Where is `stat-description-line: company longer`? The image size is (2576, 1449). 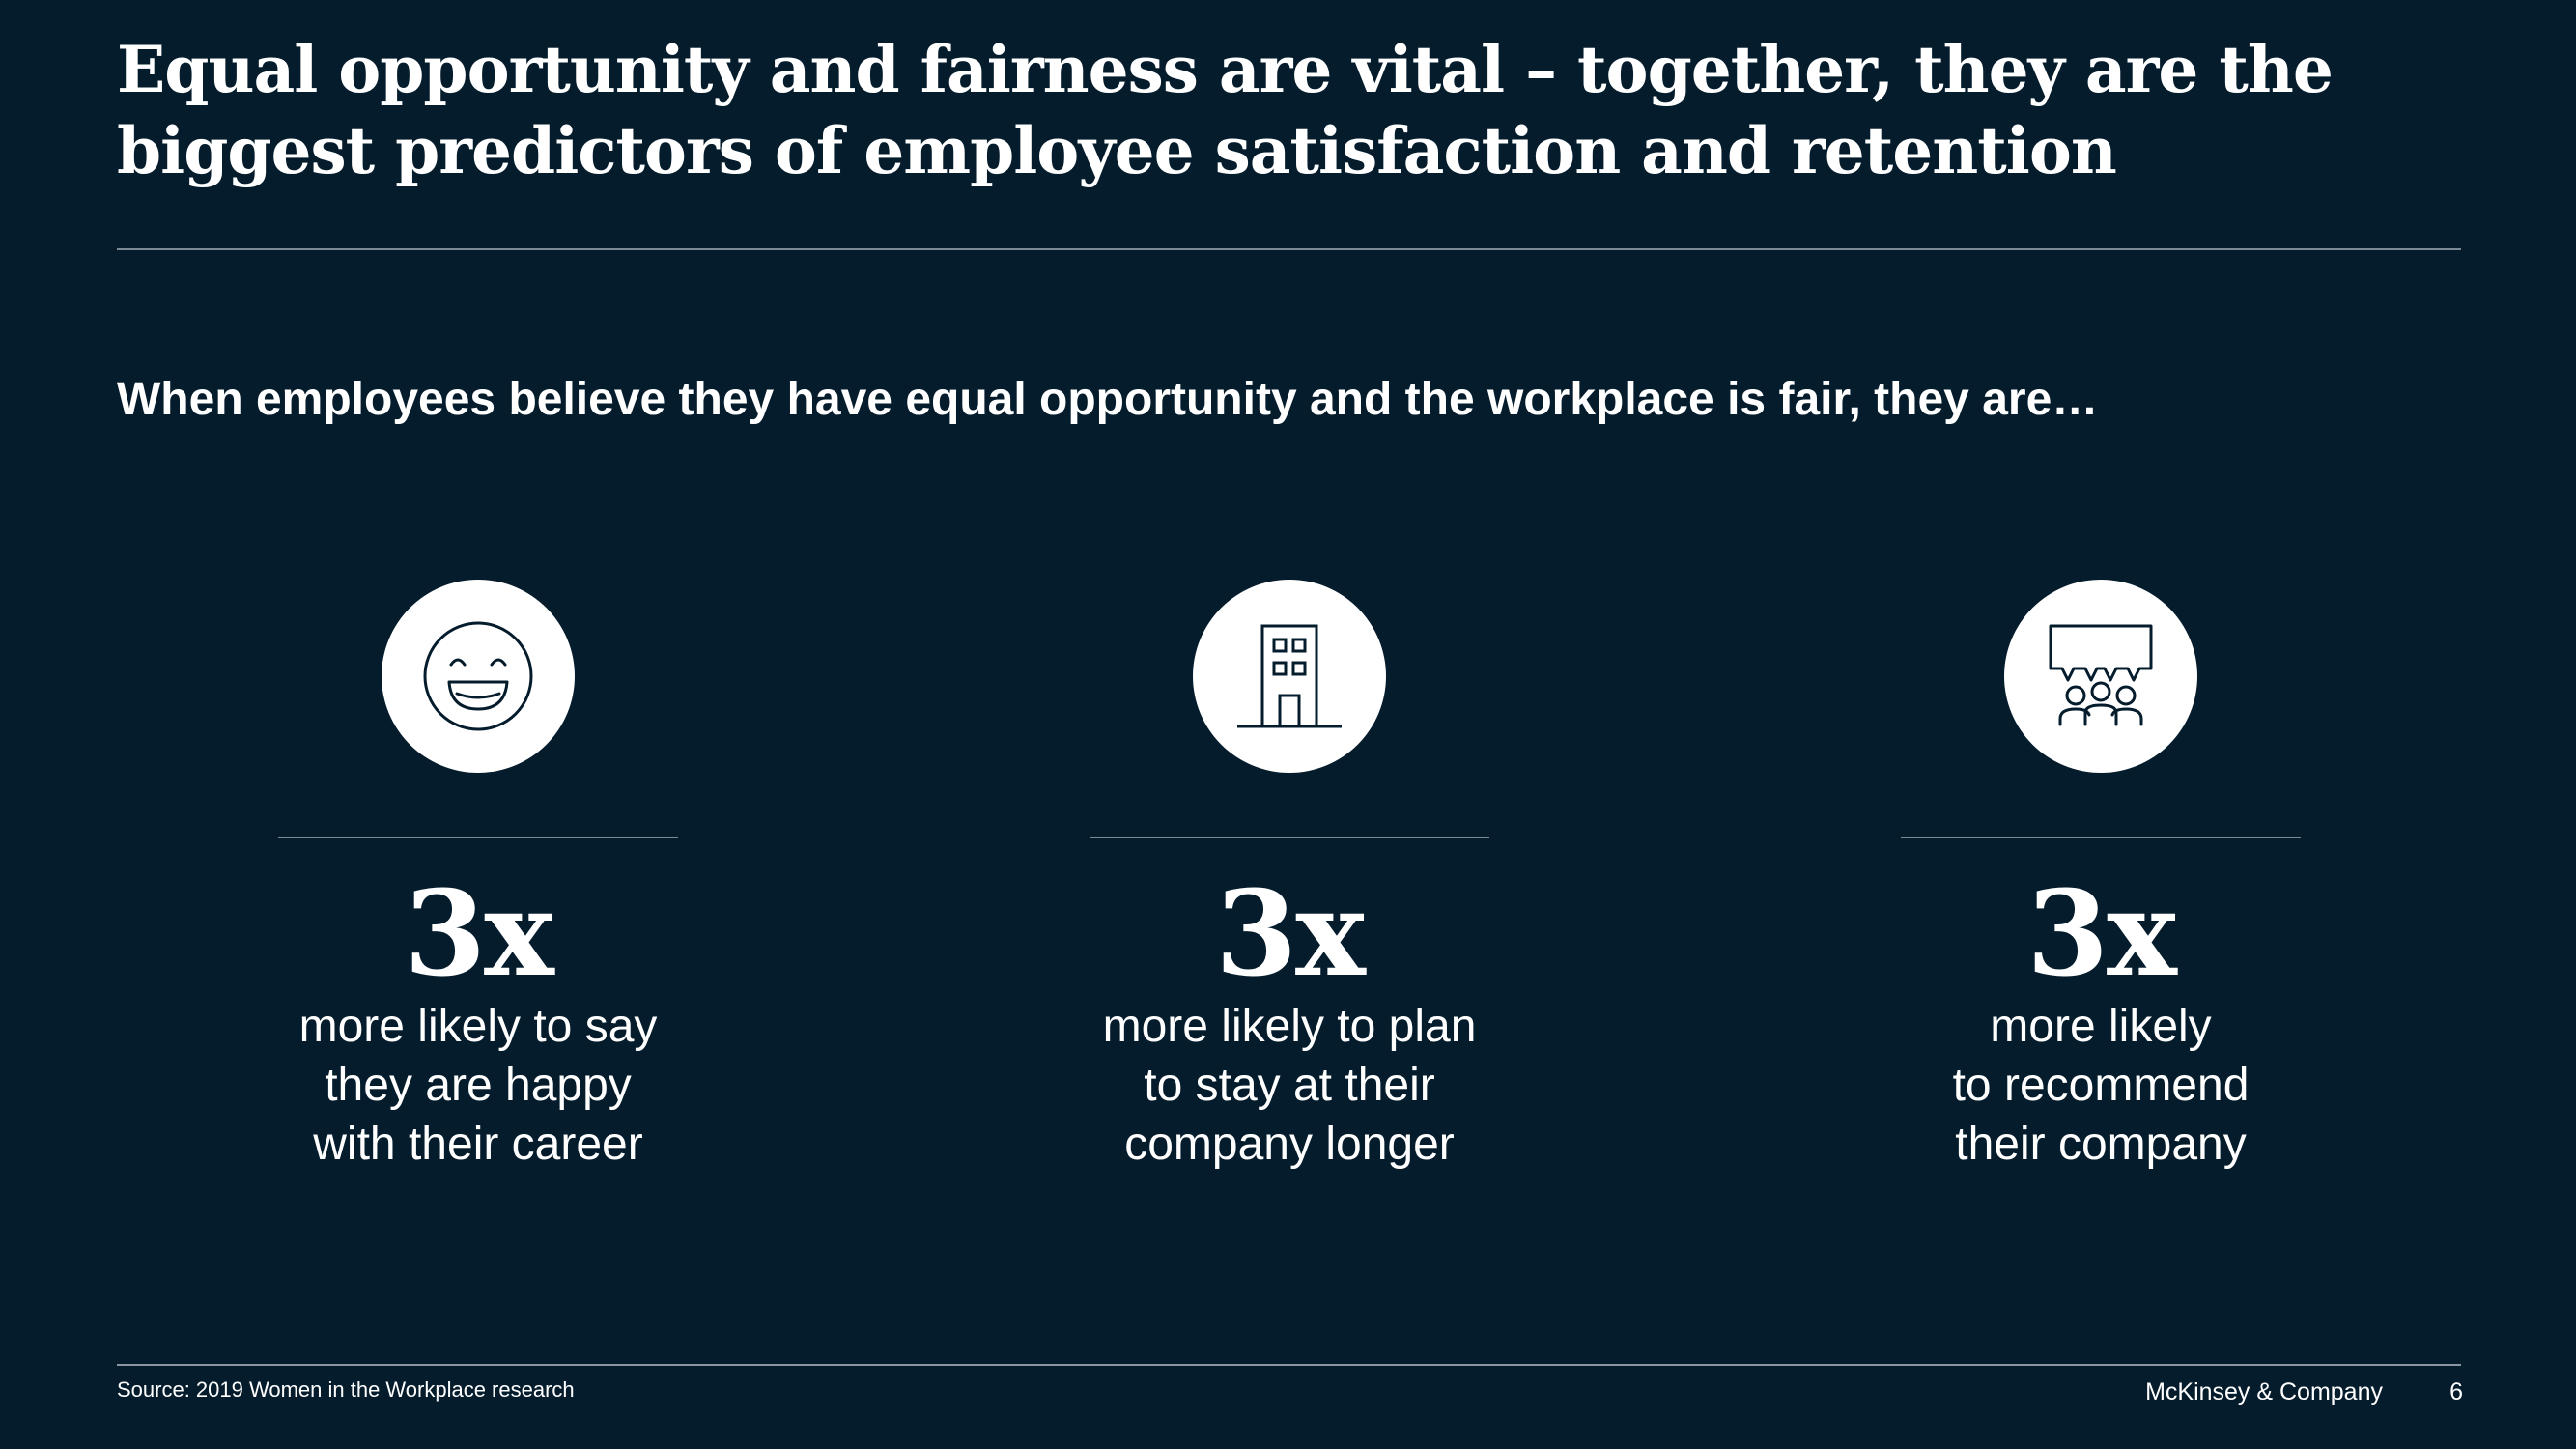 stat-description-line: company longer is located at coordinates (1289, 1144).